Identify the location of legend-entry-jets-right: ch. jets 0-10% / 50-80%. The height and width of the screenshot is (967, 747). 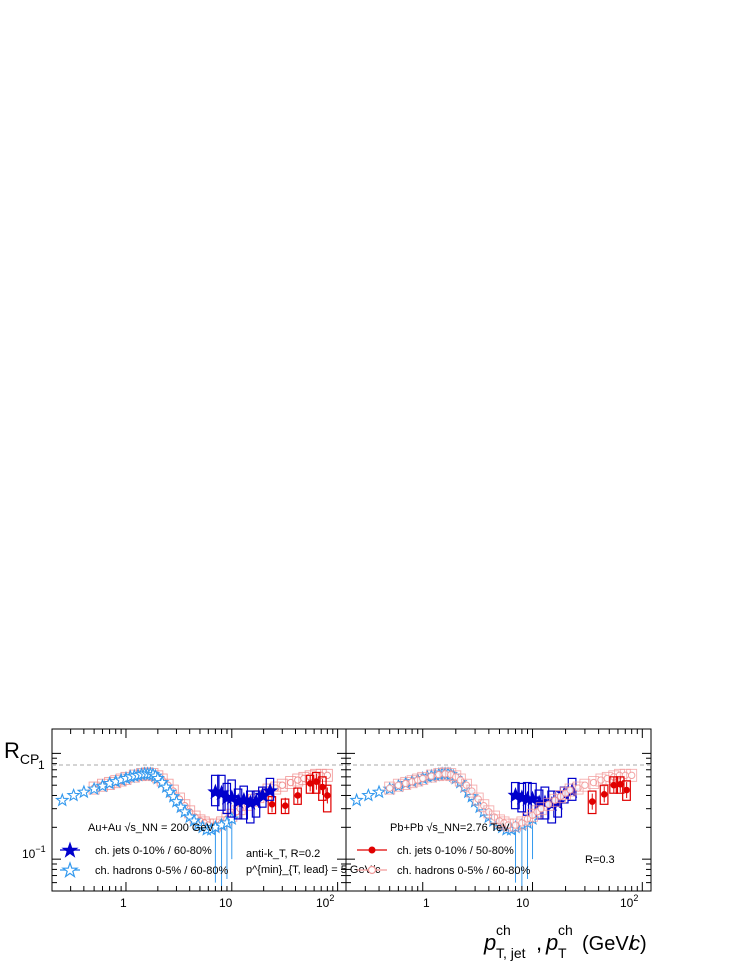
(435, 851).